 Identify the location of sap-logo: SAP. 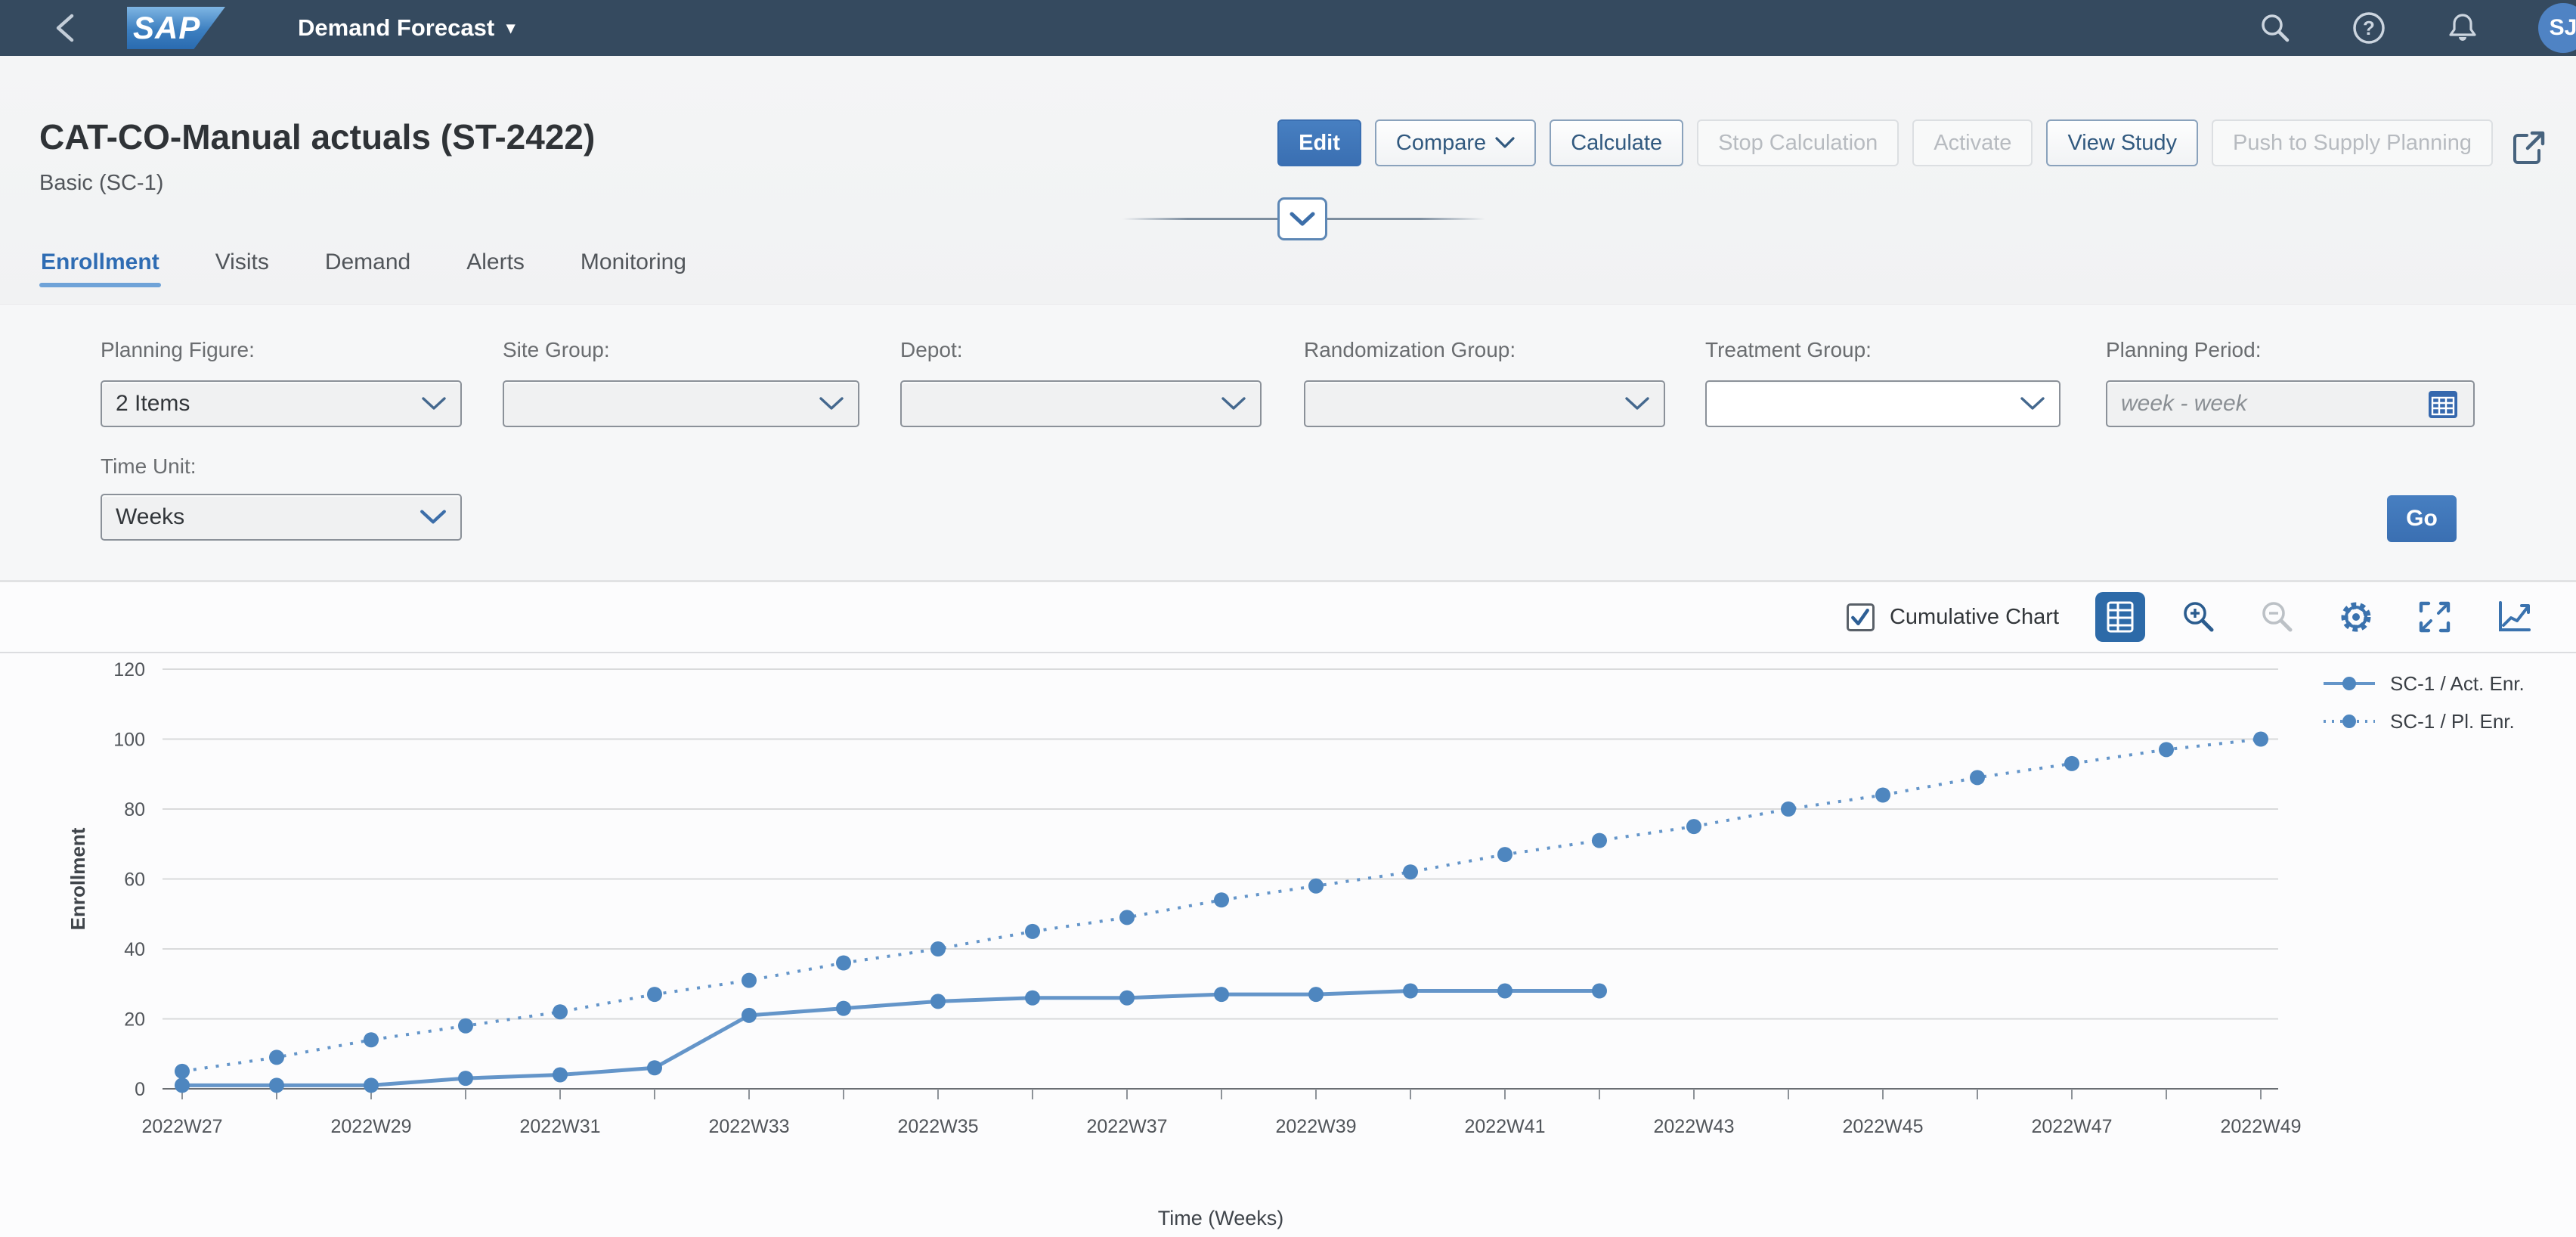
(176, 28).